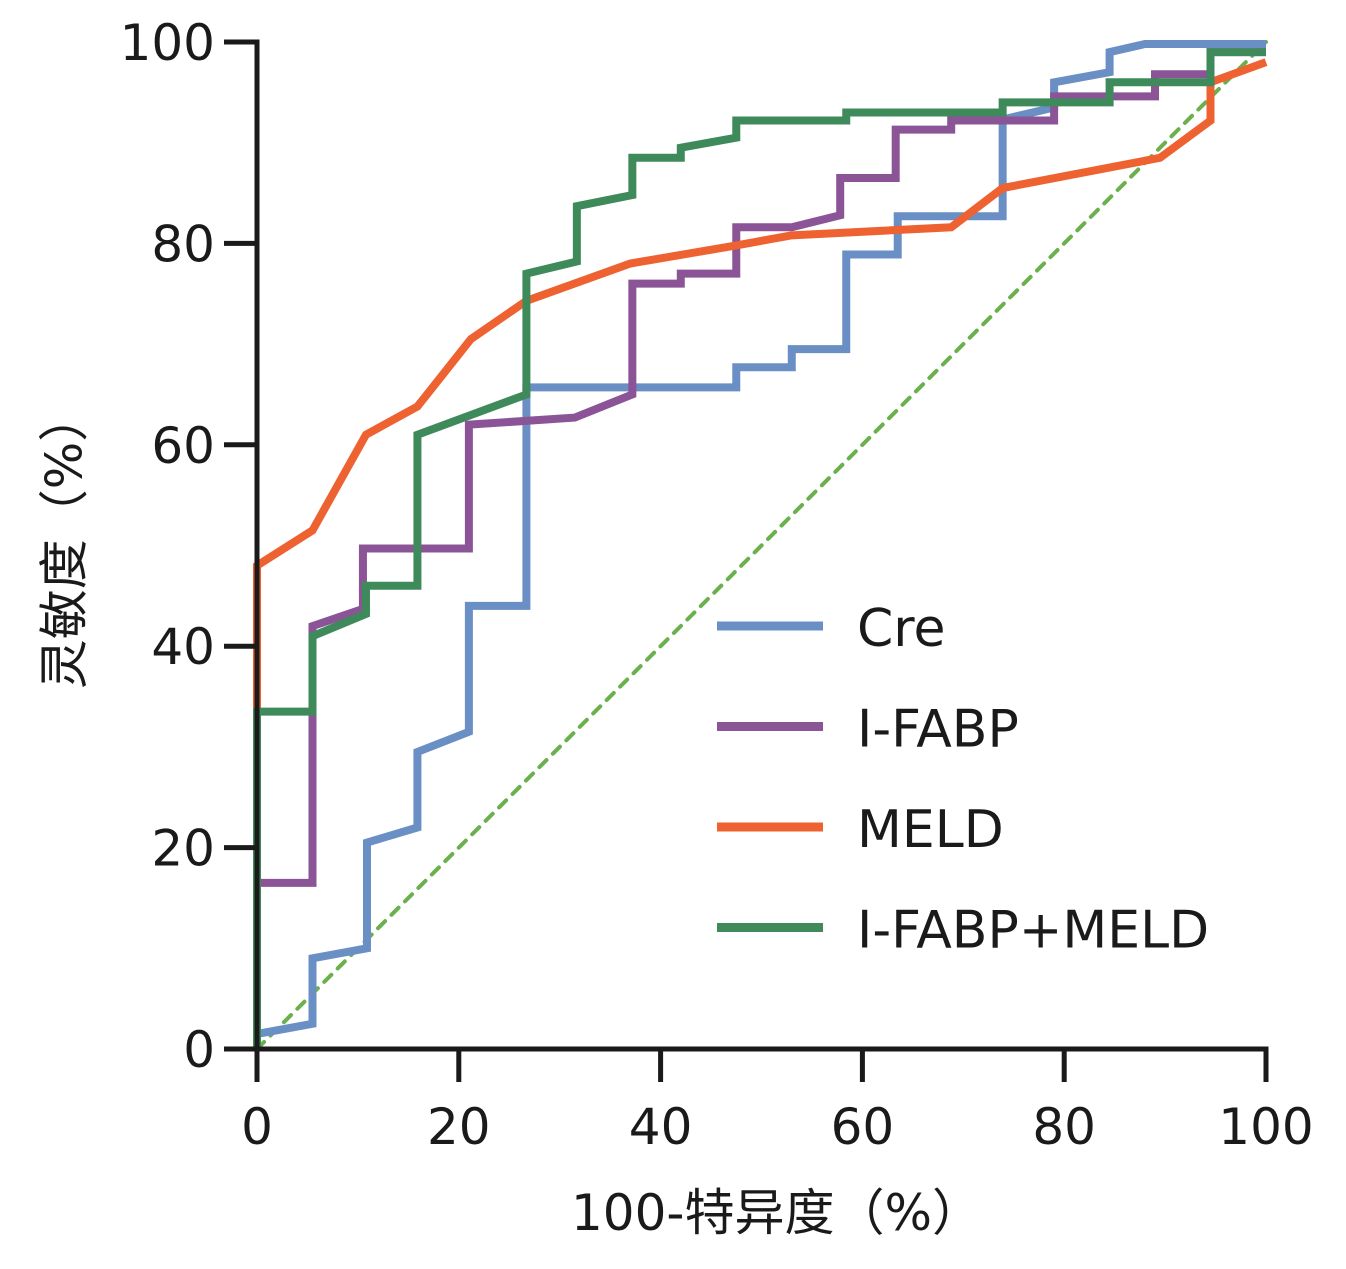  I want to click on y-tick-label: 60, so click(183, 446).